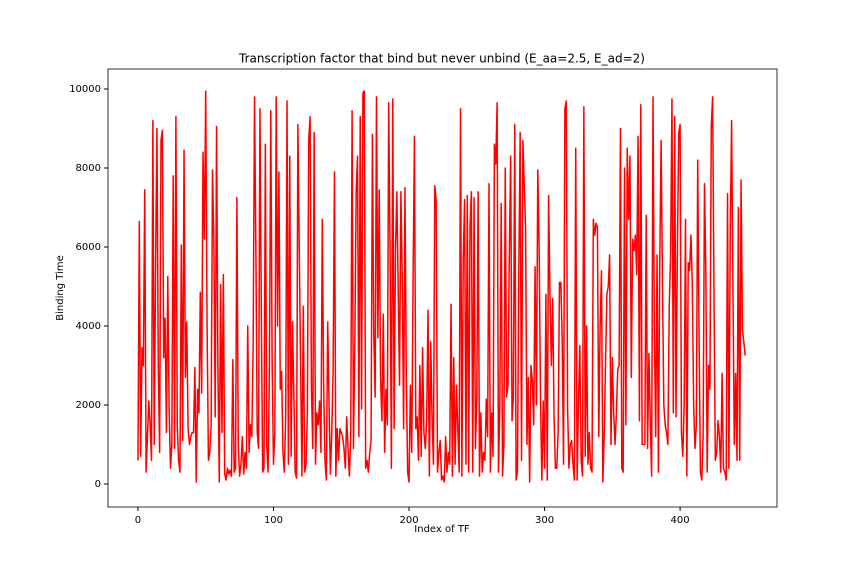 The height and width of the screenshot is (576, 864). What do you see at coordinates (680, 520) in the screenshot?
I see `x-tick-label: 400` at bounding box center [680, 520].